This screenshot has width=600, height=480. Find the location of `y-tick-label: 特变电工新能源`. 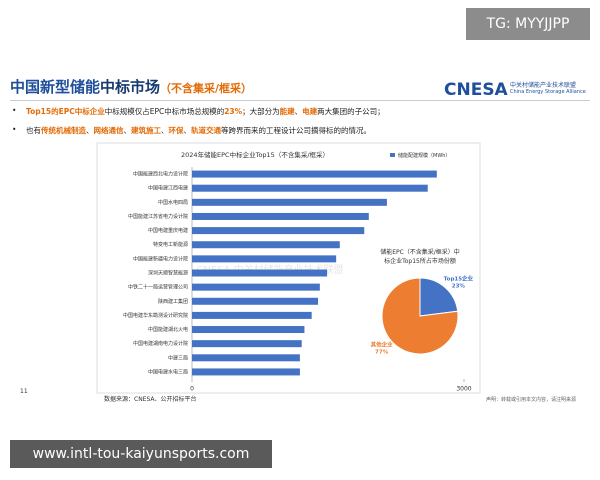

y-tick-label: 特变电工新能源 is located at coordinates (170, 244).